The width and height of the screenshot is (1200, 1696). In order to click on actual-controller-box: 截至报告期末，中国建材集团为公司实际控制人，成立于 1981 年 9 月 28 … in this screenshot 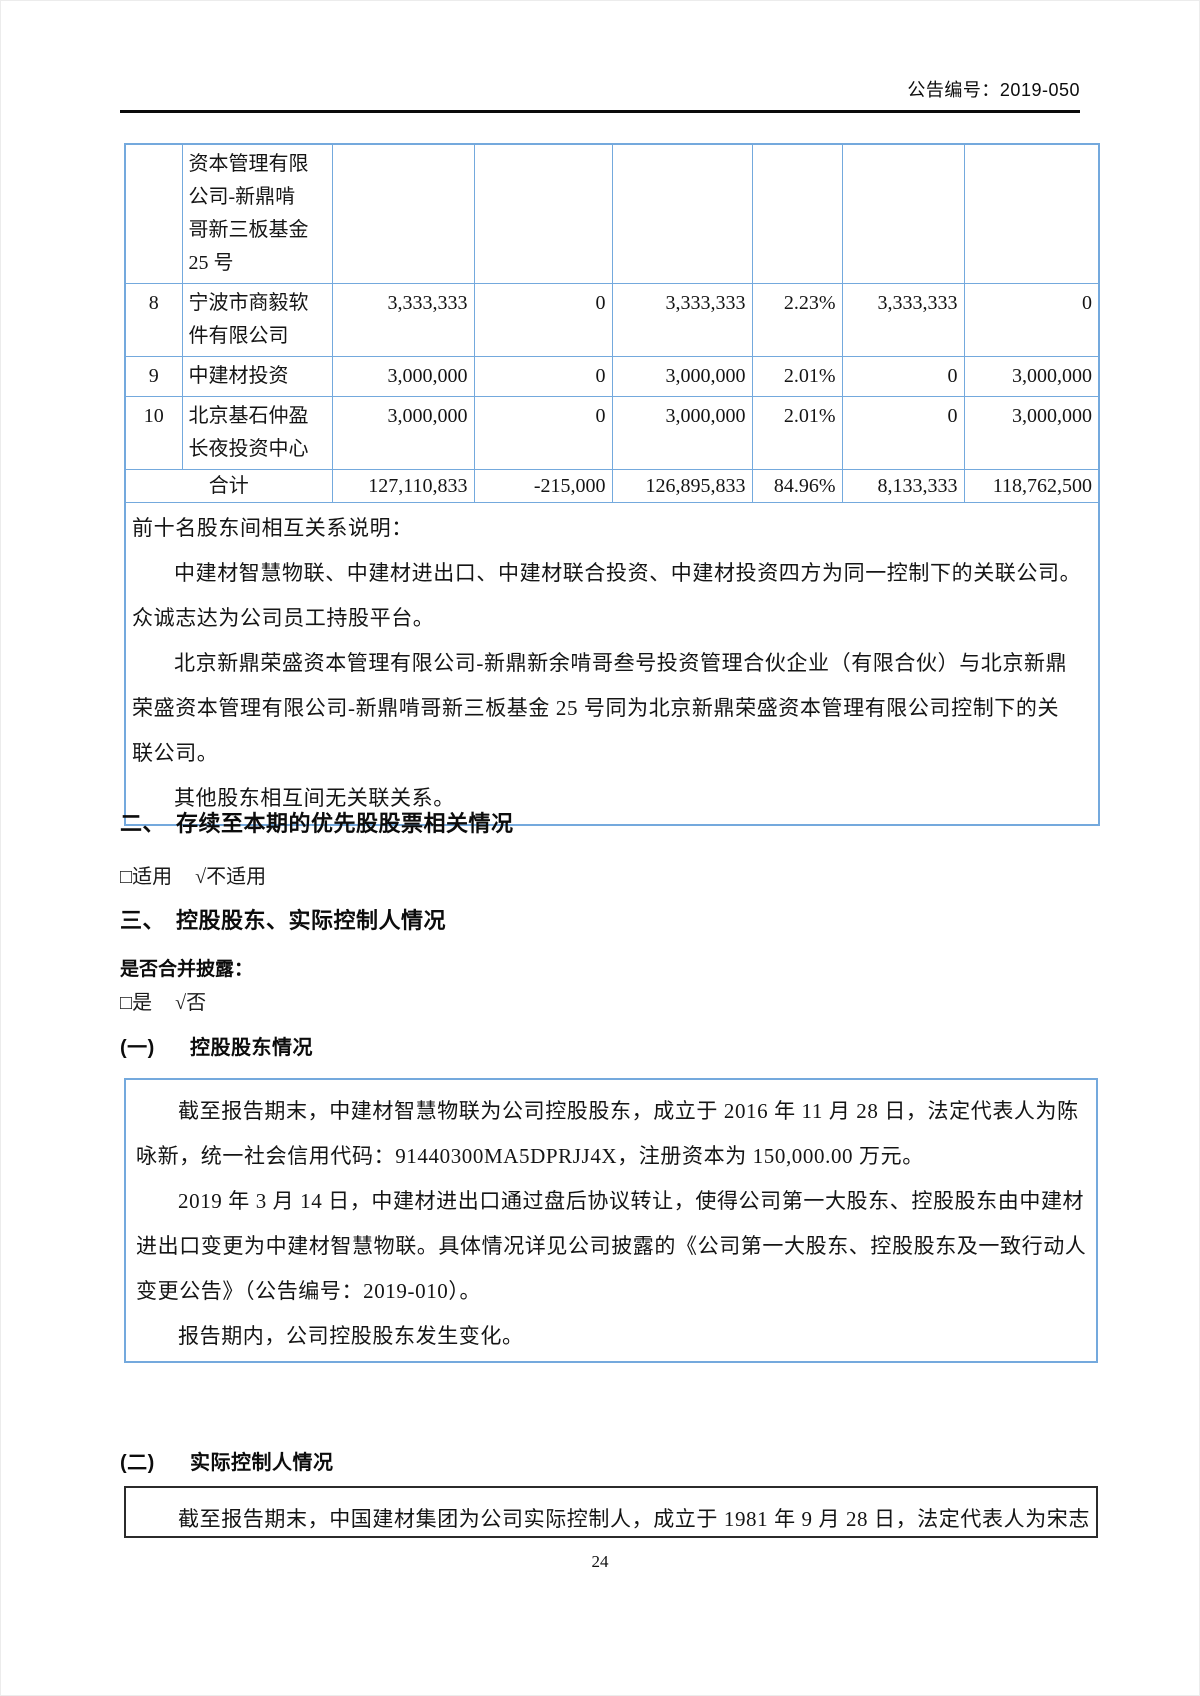, I will do `click(611, 1512)`.